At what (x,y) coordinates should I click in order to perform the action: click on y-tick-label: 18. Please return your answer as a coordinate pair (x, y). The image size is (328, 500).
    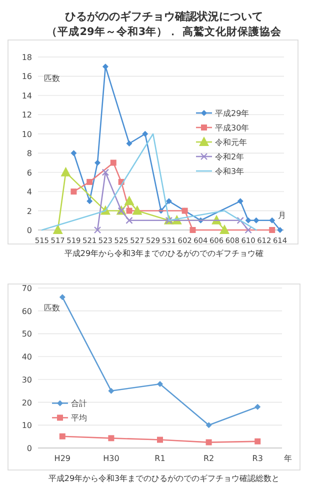
    Looking at the image, I should click on (27, 57).